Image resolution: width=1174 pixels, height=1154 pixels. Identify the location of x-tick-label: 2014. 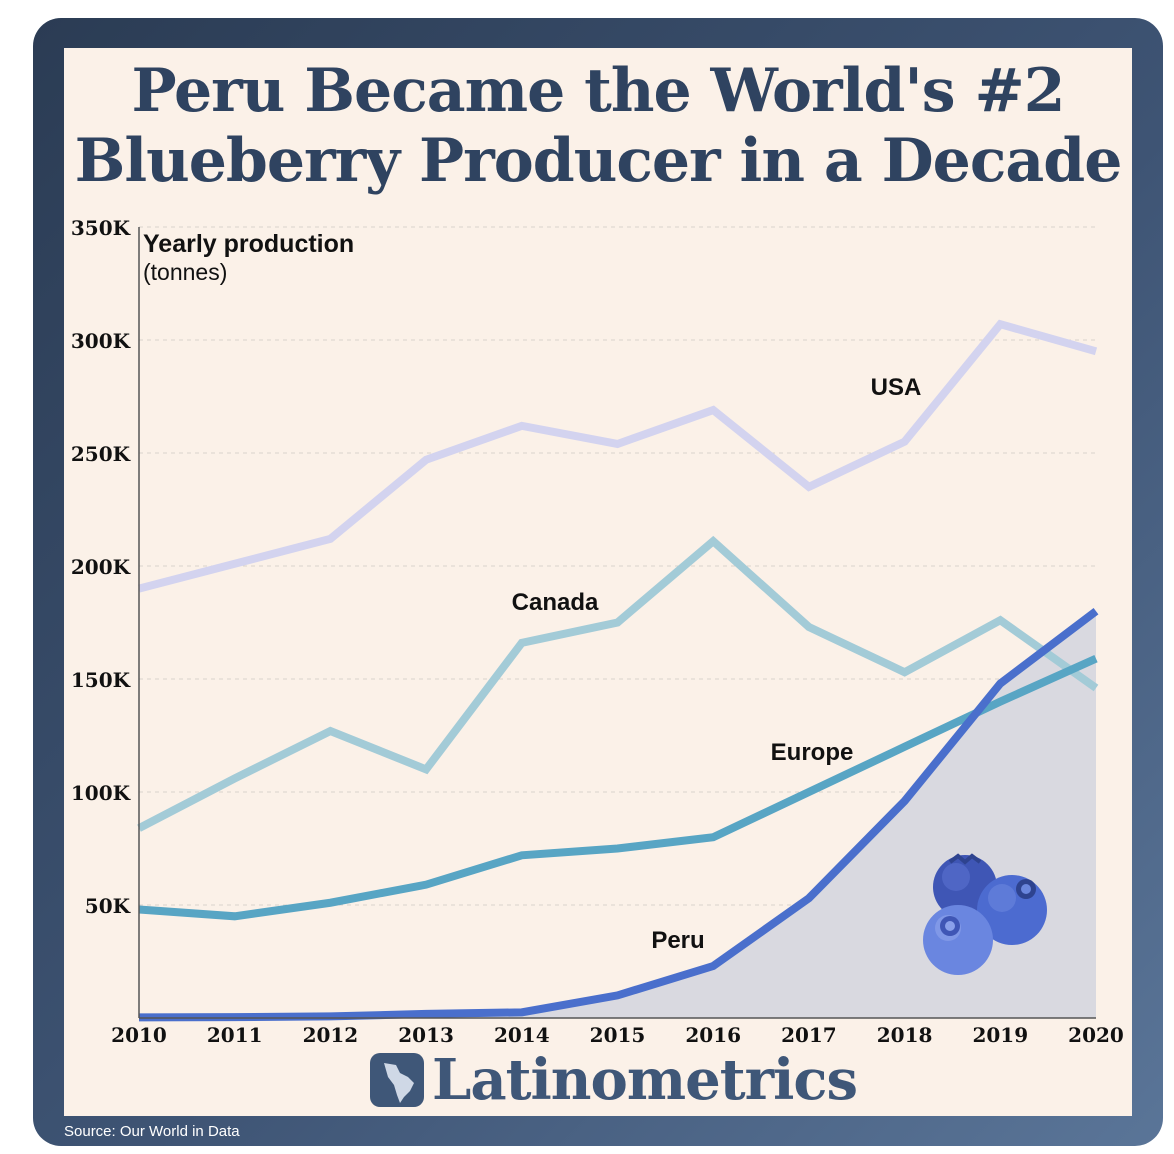
(522, 1035).